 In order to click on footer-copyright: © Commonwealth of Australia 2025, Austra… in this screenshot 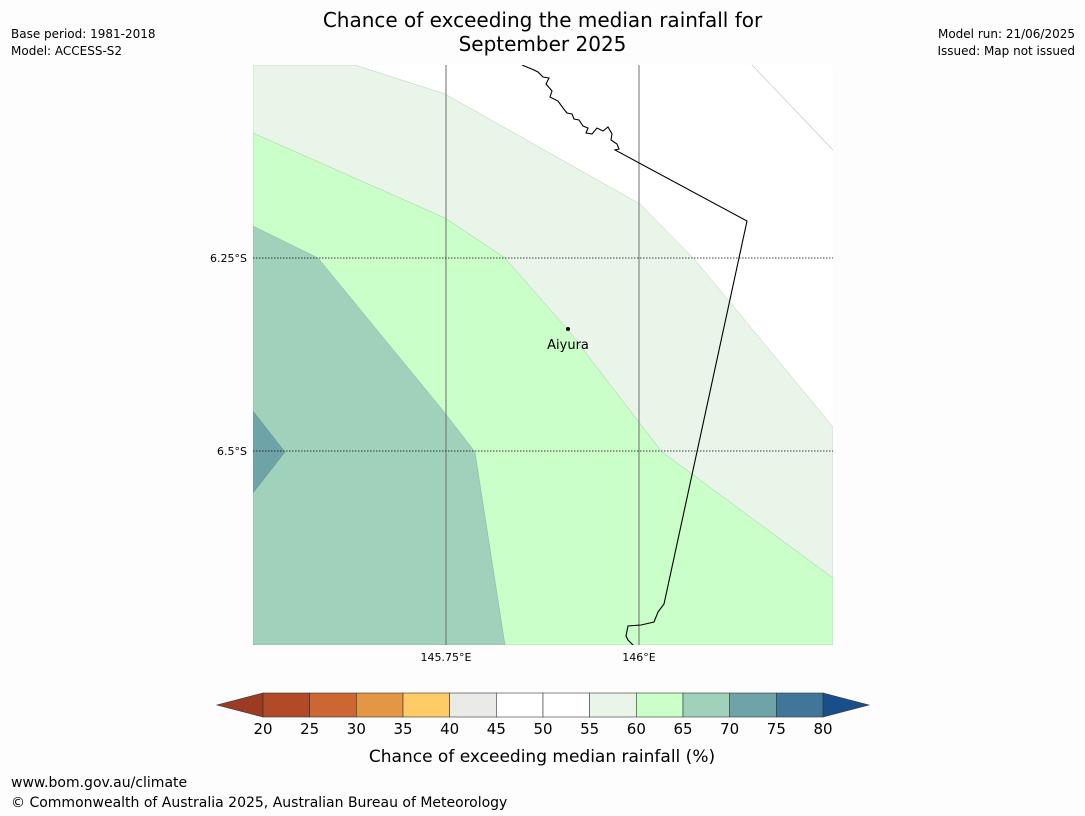, I will do `click(259, 803)`.